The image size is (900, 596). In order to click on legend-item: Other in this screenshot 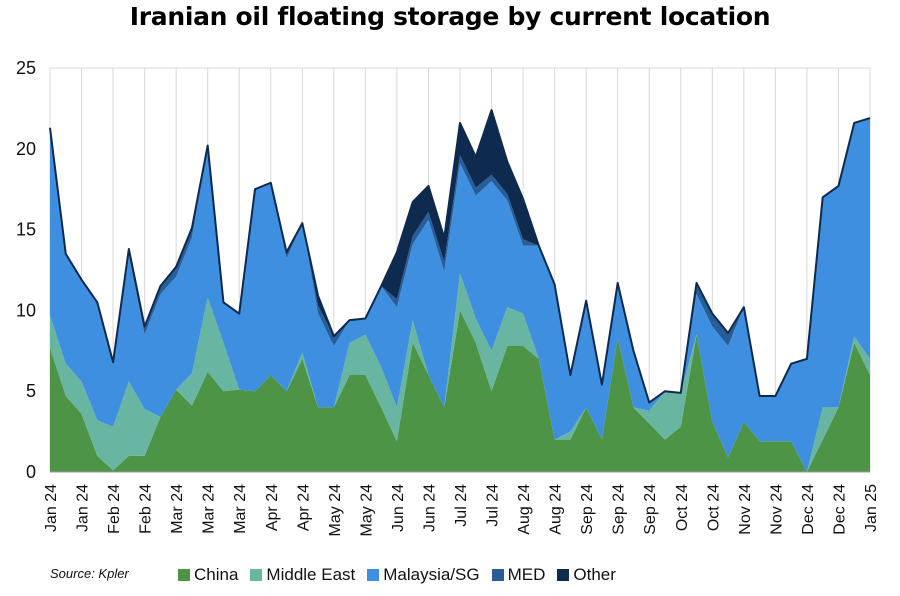, I will do `click(586, 575)`.